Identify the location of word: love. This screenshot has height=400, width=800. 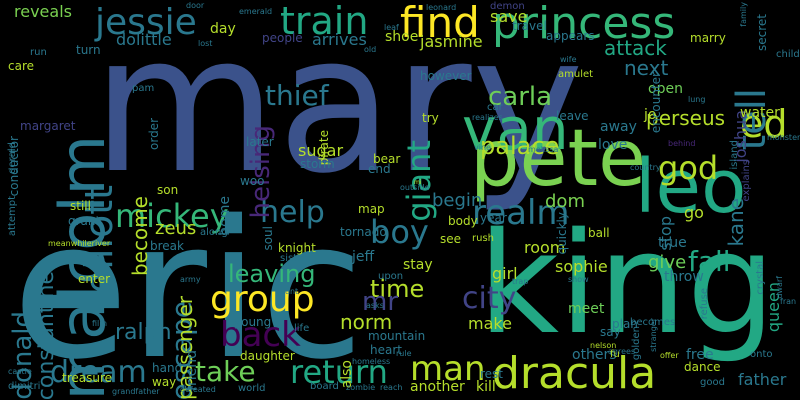
(613, 145).